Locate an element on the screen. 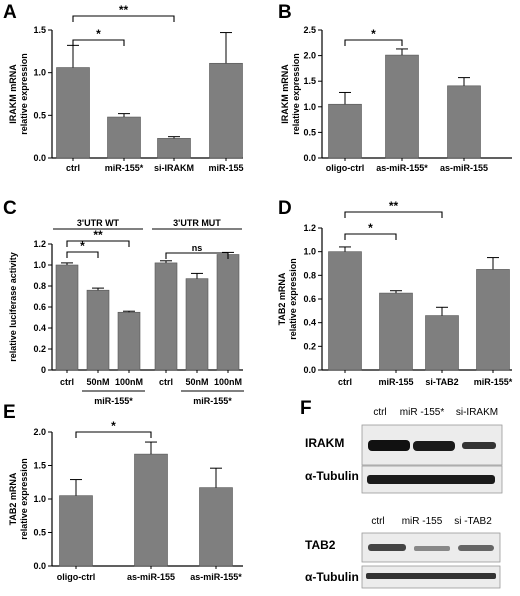  y-tick-label: 0 is located at coordinates (43, 370).